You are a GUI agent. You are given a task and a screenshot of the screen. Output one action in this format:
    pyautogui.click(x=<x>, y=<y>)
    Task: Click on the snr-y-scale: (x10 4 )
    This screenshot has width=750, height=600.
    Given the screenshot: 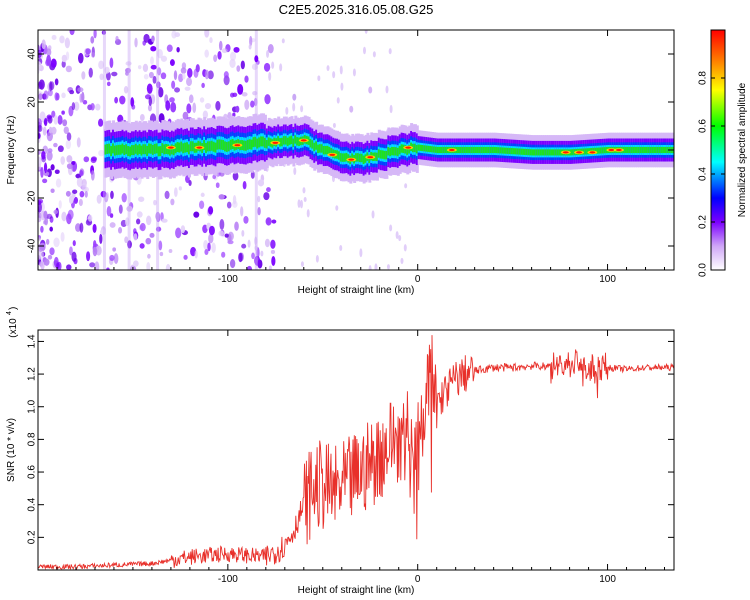 What is the action you would take?
    pyautogui.click(x=12, y=322)
    